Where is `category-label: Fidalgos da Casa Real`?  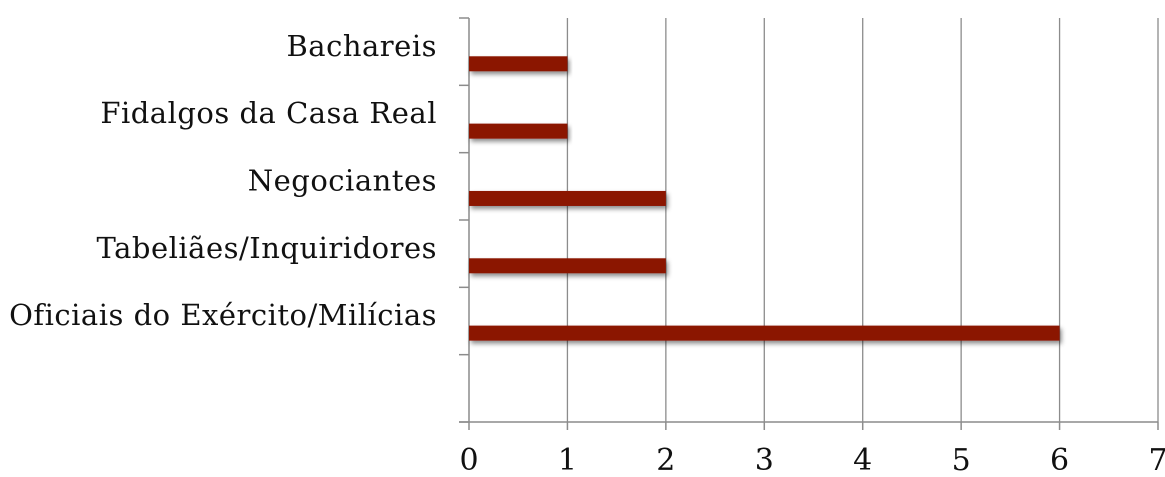 category-label: Fidalgos da Casa Real is located at coordinates (268, 113).